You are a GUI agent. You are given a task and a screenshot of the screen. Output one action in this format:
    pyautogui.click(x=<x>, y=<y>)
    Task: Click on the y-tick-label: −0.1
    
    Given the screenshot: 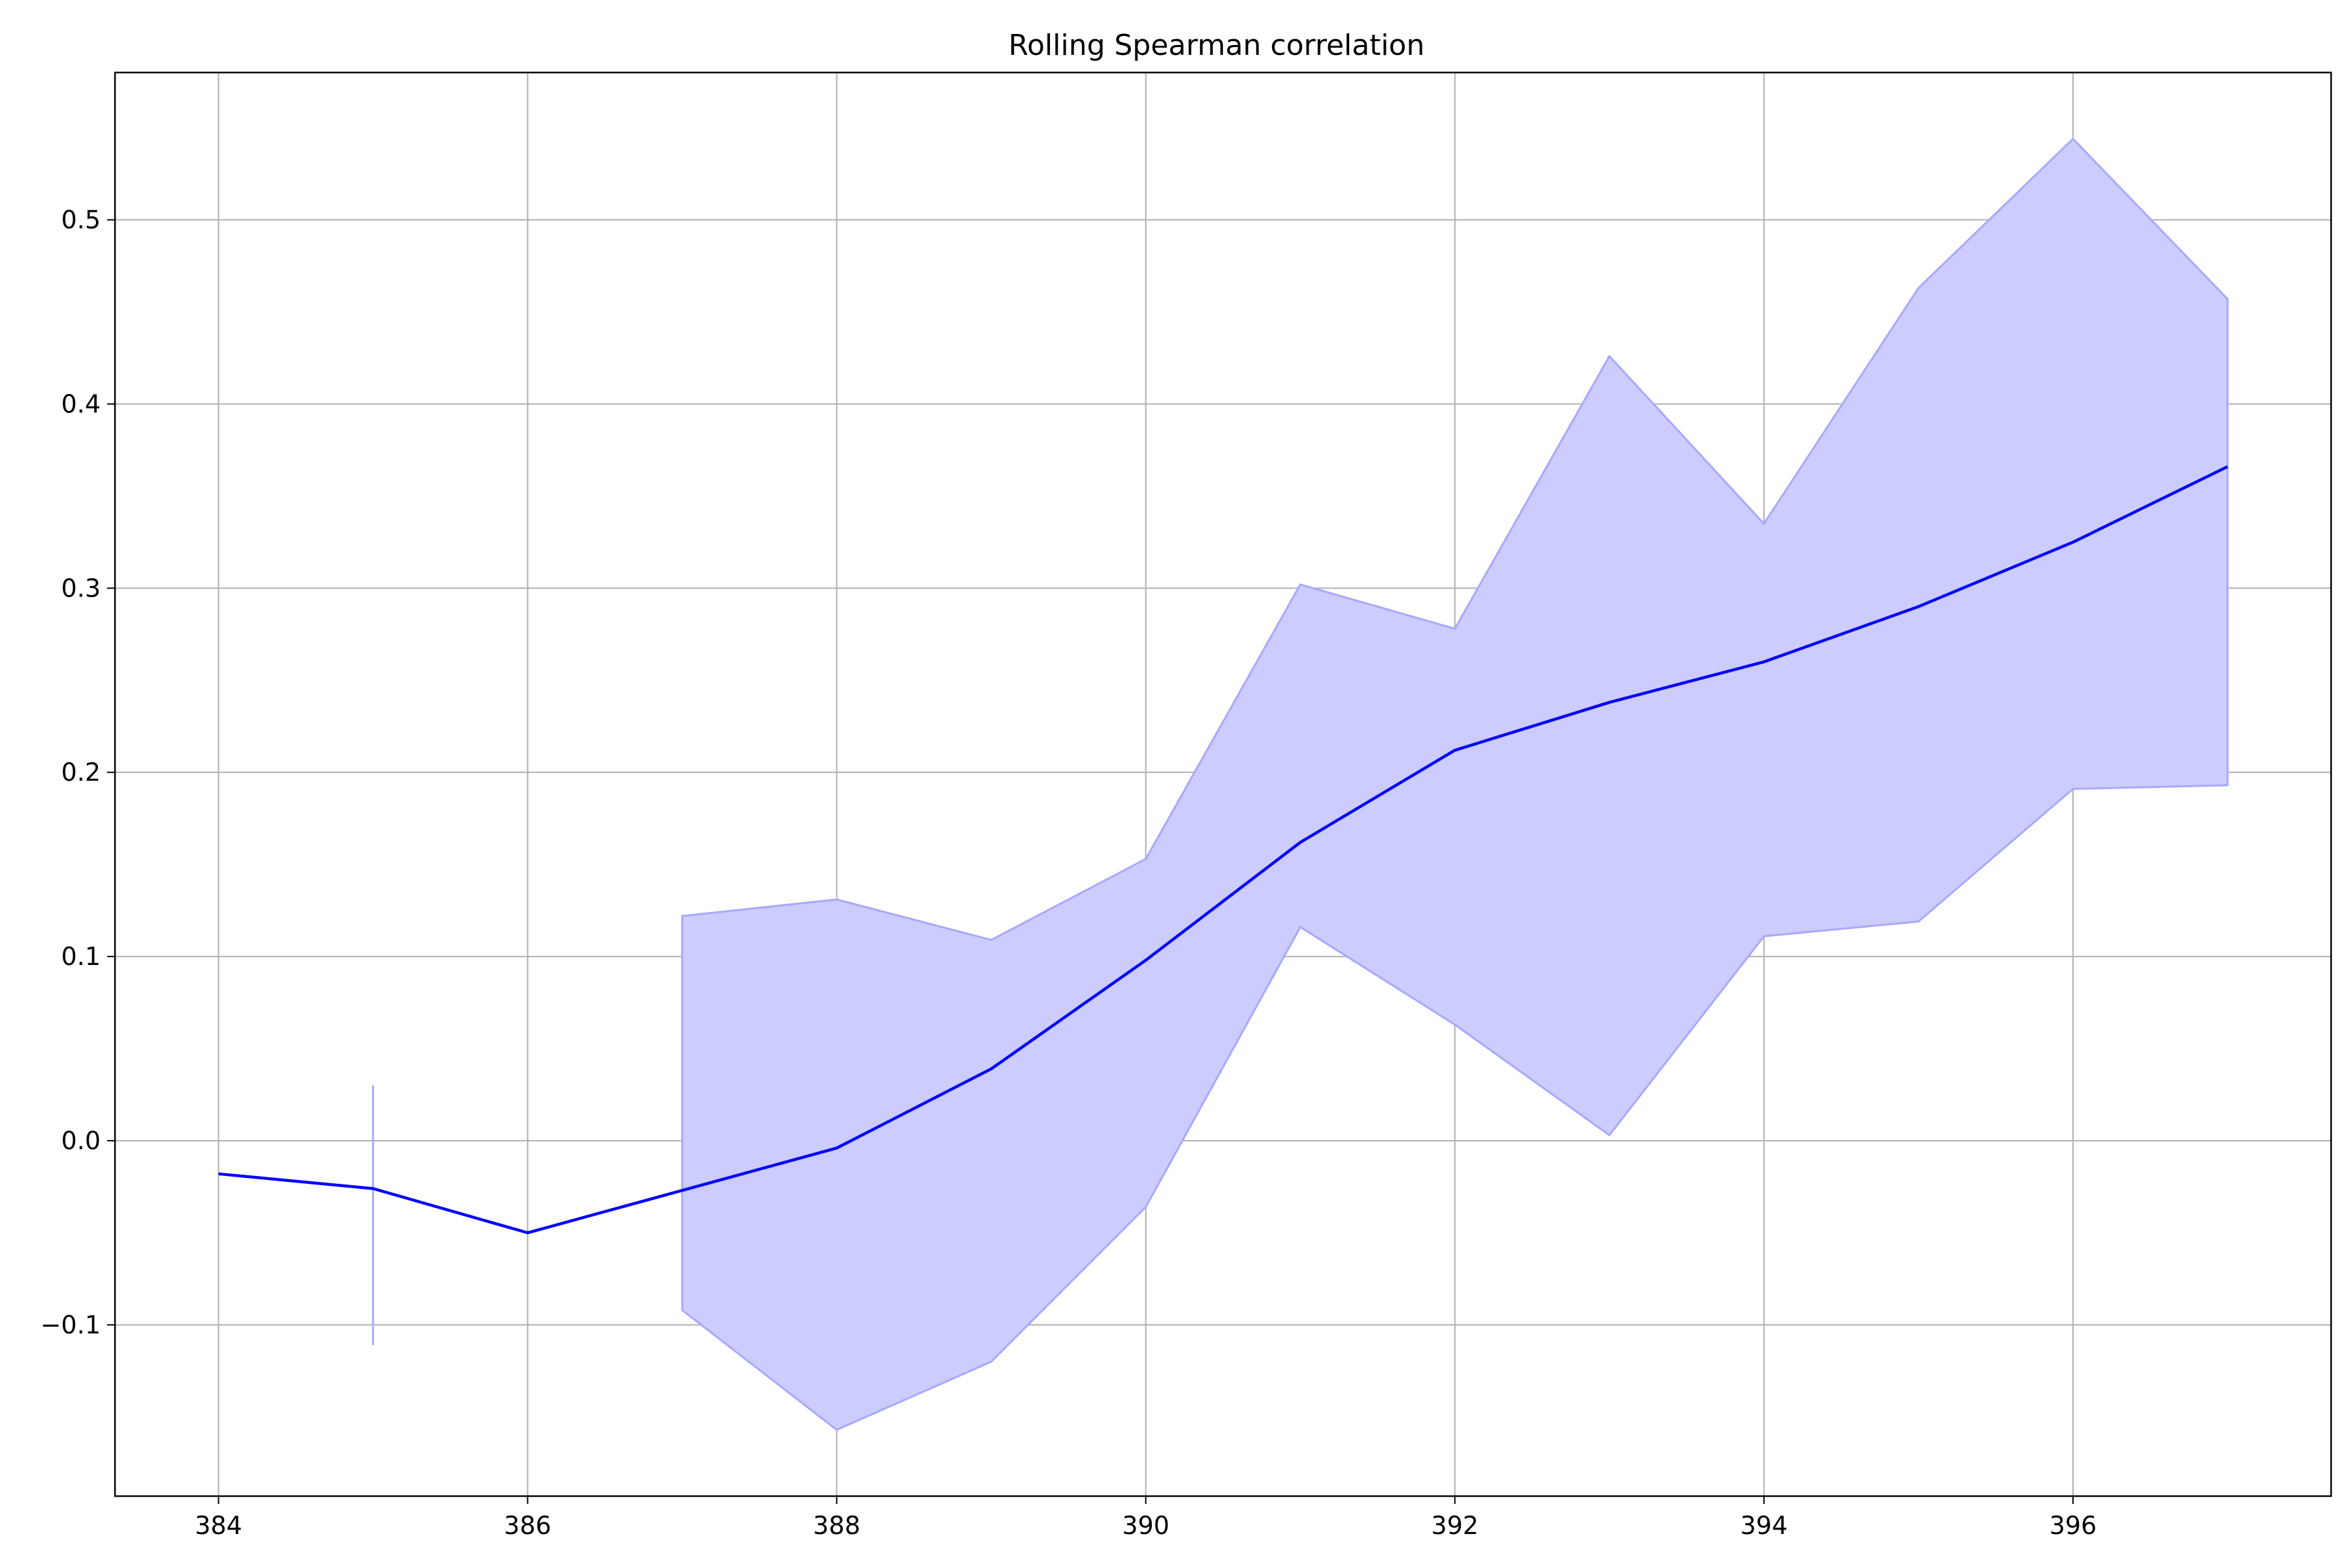 What is the action you would take?
    pyautogui.click(x=71, y=1325)
    